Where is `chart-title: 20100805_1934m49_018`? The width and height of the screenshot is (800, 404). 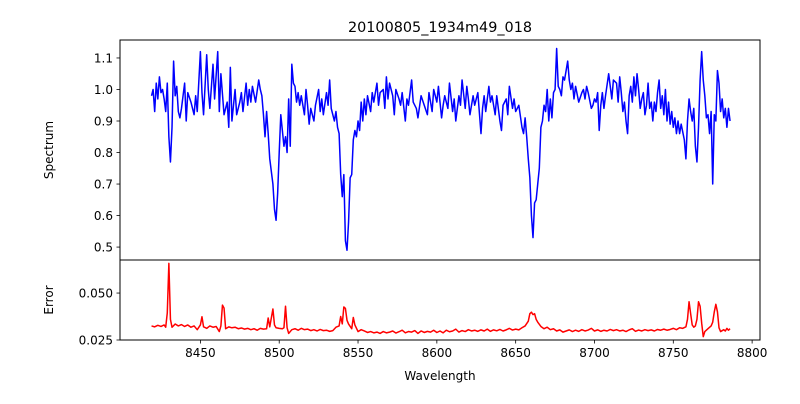
chart-title: 20100805_1934m49_018 is located at coordinates (440, 28).